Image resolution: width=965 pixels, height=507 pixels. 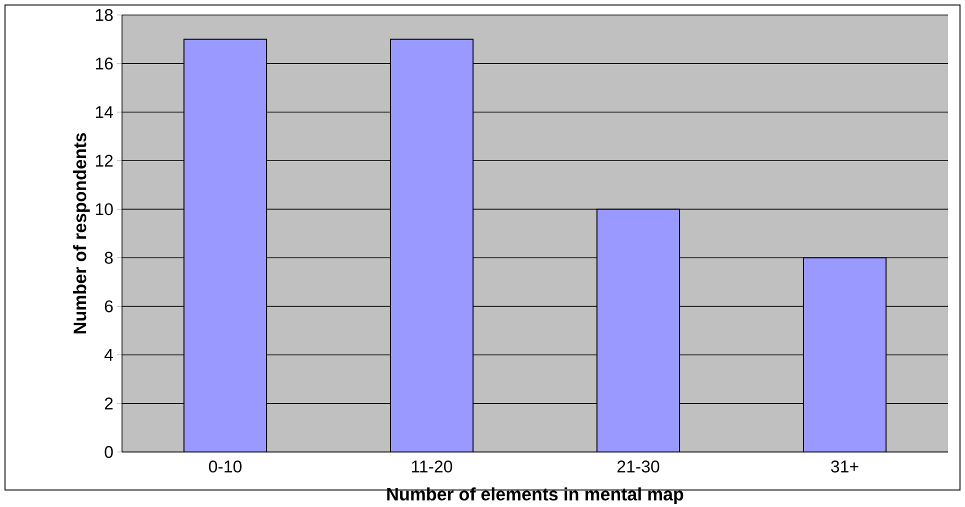 What do you see at coordinates (108, 258) in the screenshot?
I see `y-tick-label: 8` at bounding box center [108, 258].